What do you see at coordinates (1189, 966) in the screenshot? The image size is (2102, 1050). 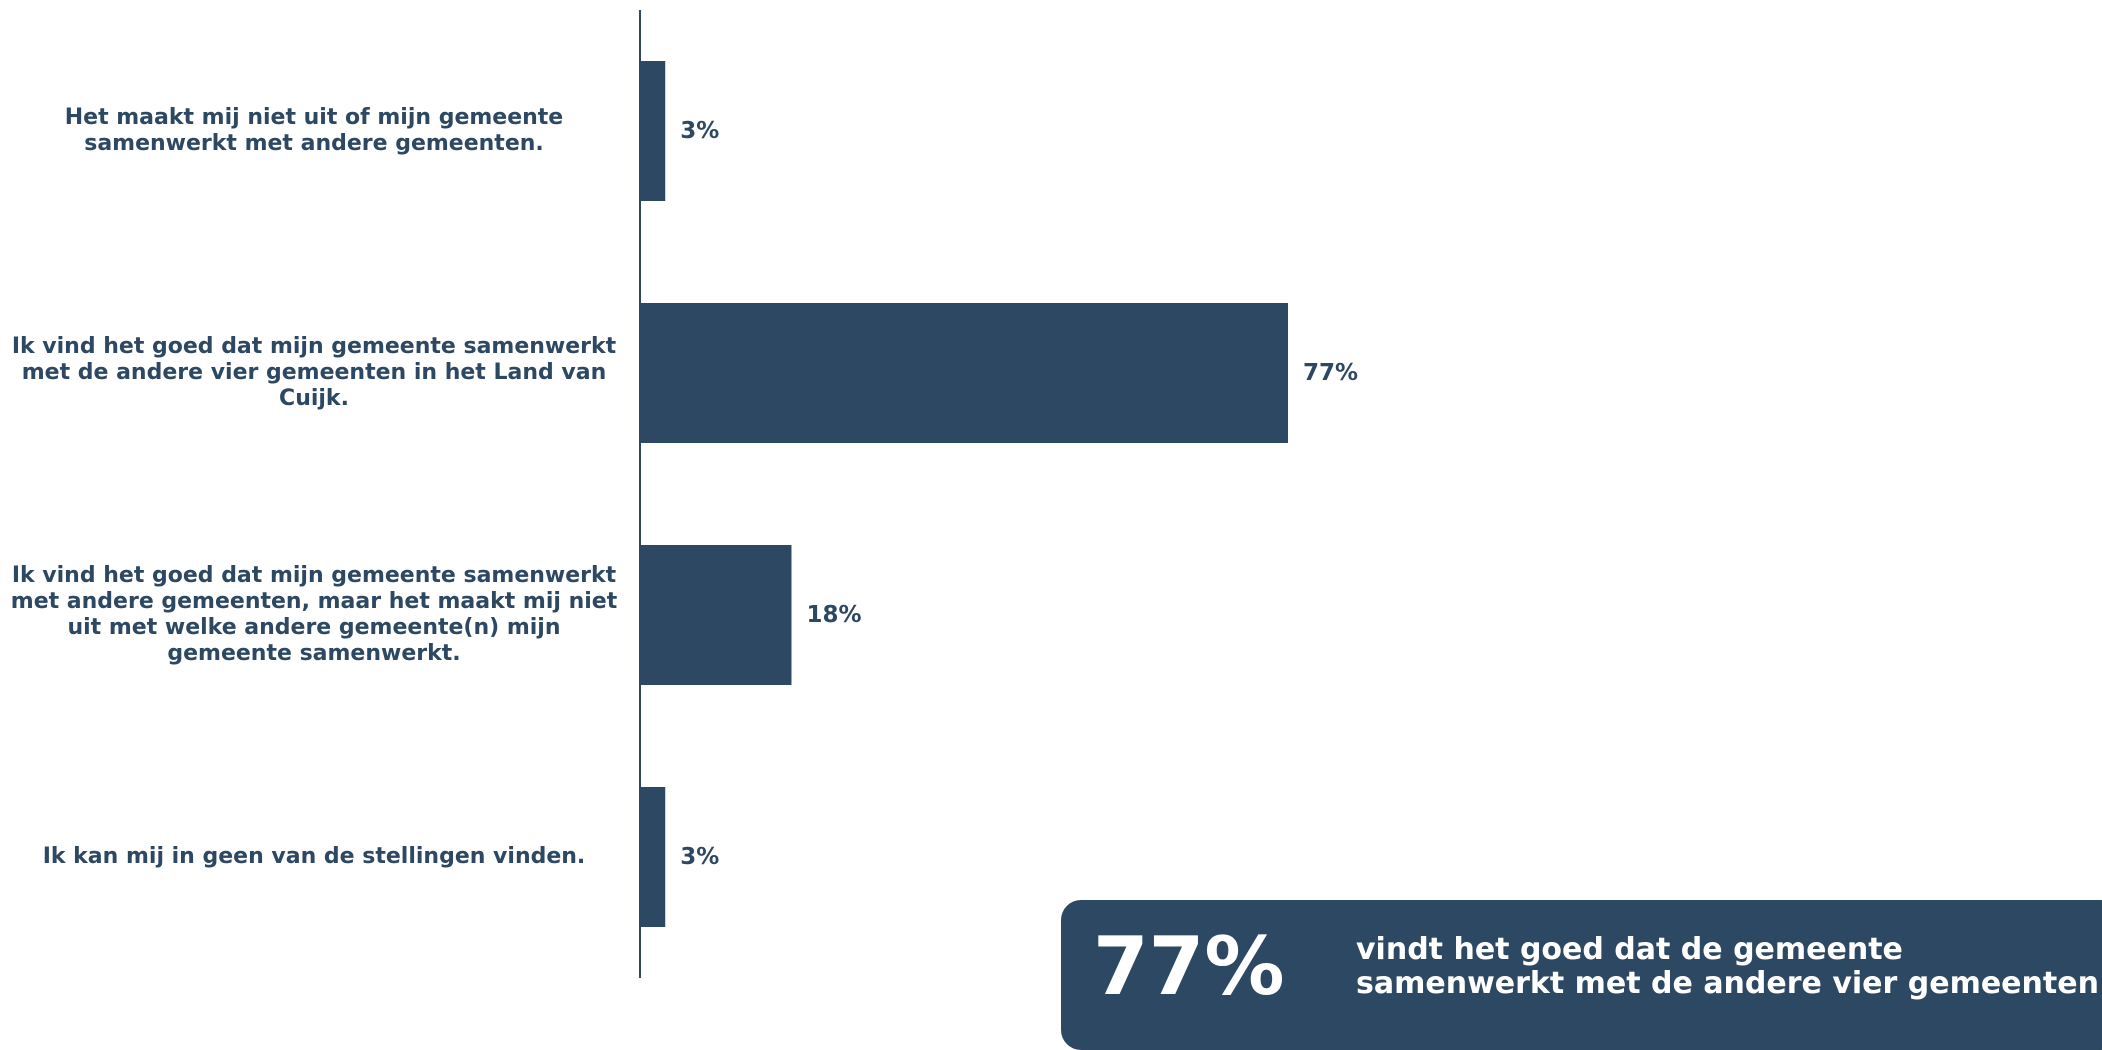 I see `callout-value: 77%` at bounding box center [1189, 966].